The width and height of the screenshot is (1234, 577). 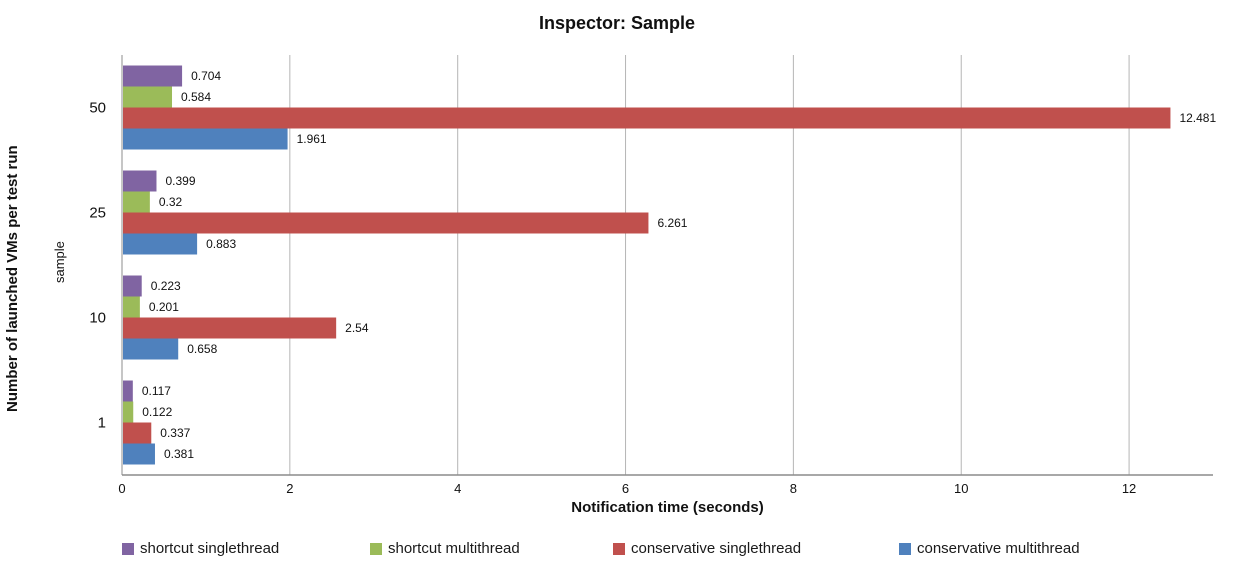 I want to click on x-tick-label: 0, so click(x=121, y=488).